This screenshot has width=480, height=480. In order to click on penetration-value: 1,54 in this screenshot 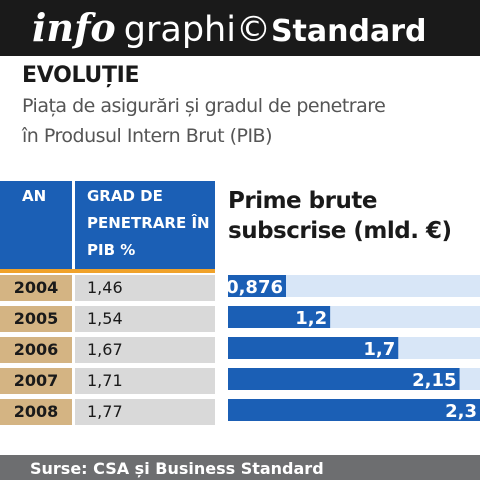, I will do `click(105, 318)`.